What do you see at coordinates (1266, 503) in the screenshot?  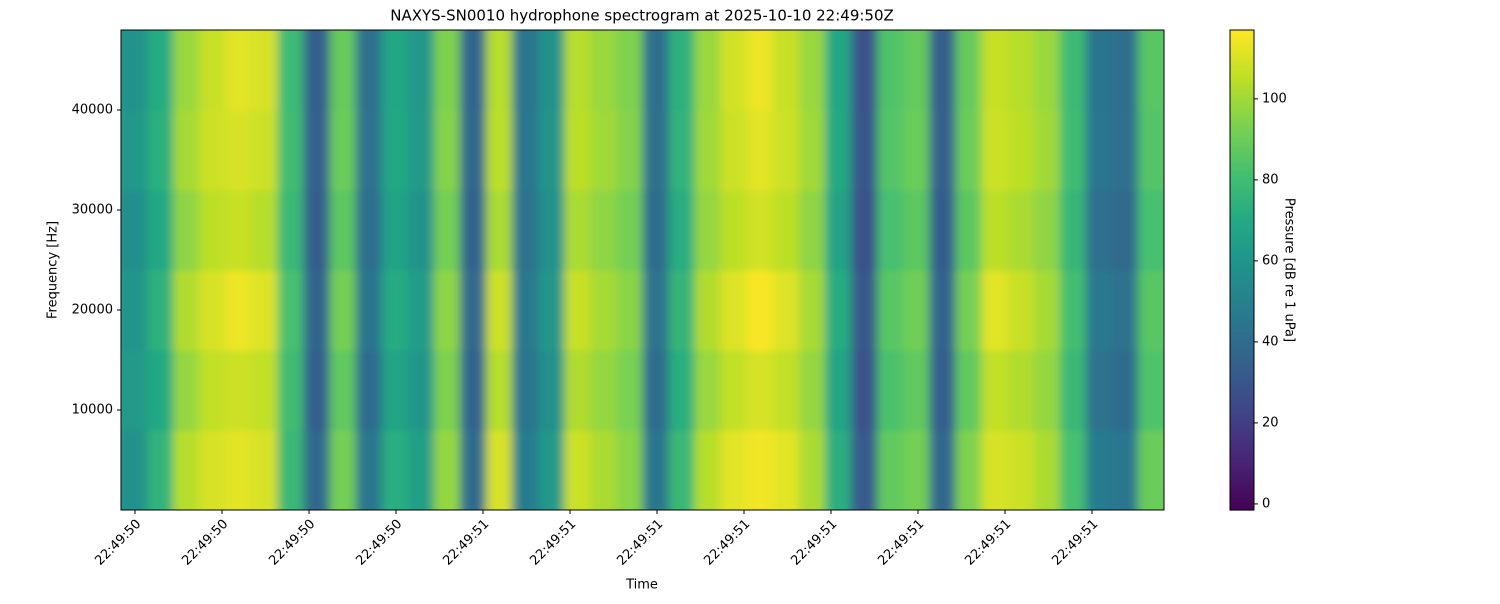 I see `colorbar-tick-label: 0` at bounding box center [1266, 503].